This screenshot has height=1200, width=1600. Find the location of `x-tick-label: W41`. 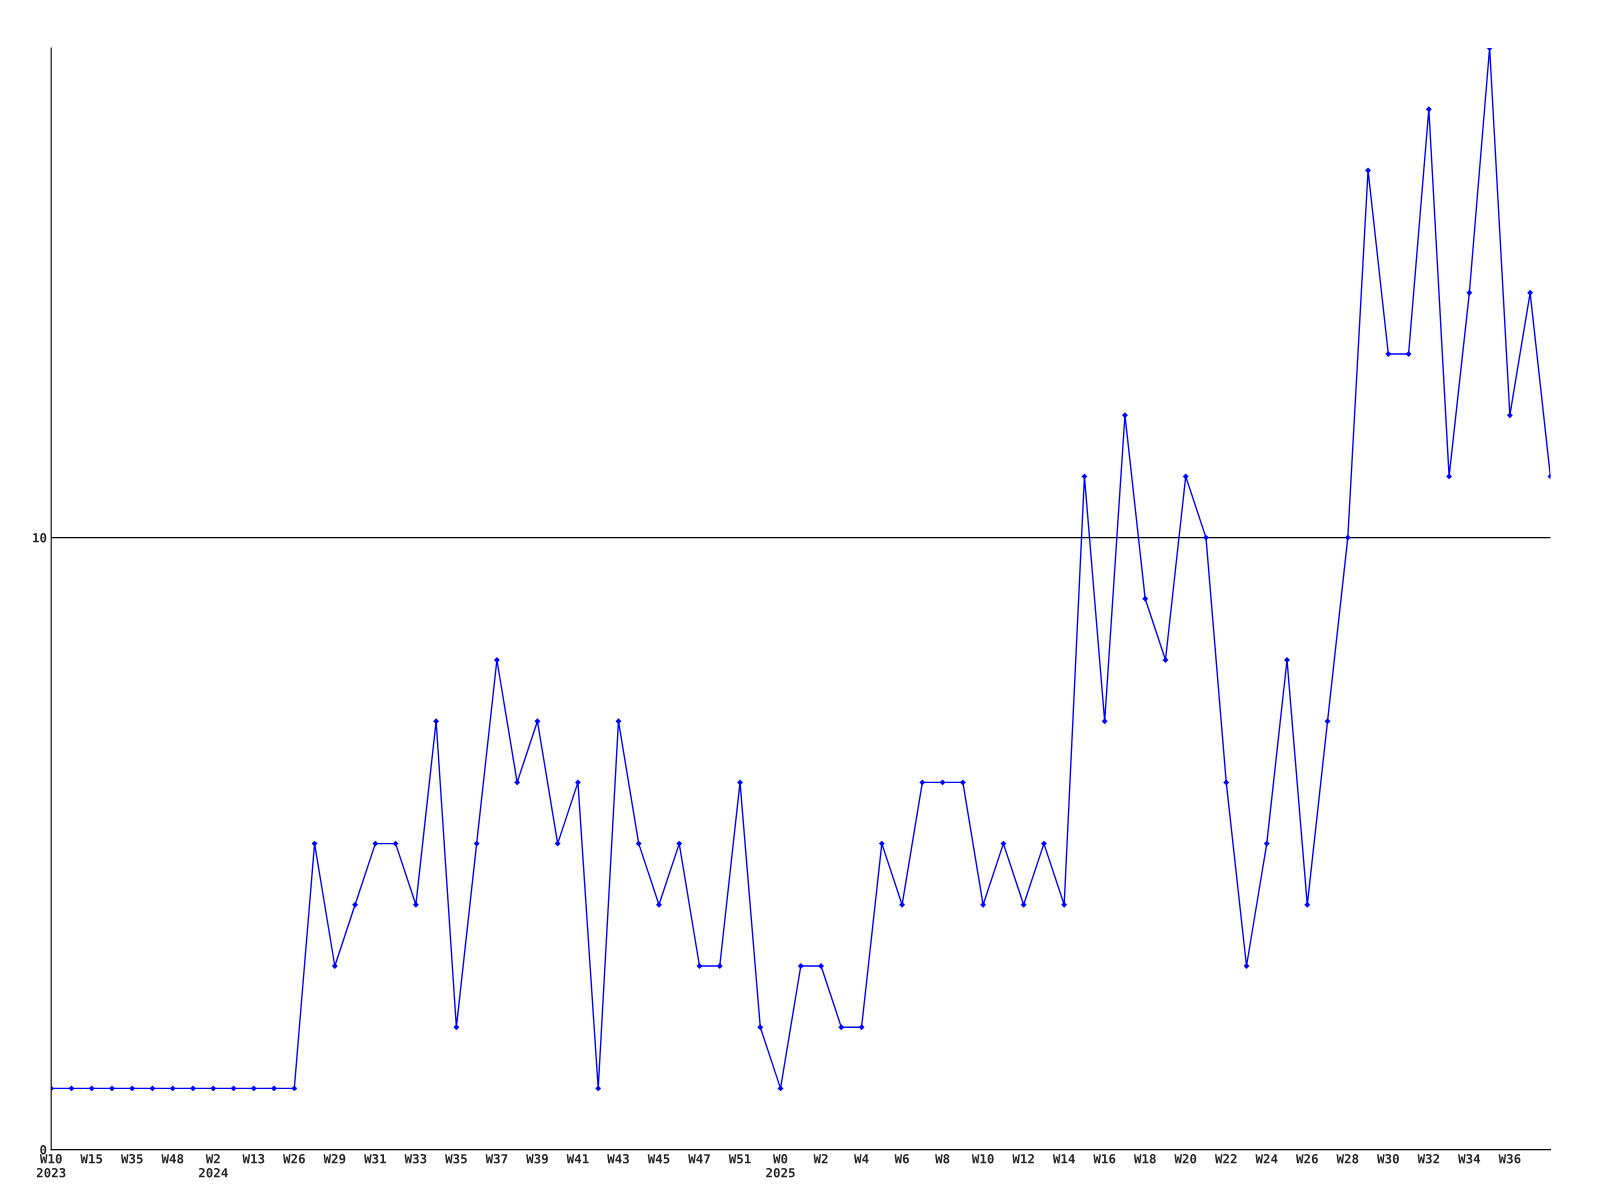

x-tick-label: W41 is located at coordinates (577, 1159).